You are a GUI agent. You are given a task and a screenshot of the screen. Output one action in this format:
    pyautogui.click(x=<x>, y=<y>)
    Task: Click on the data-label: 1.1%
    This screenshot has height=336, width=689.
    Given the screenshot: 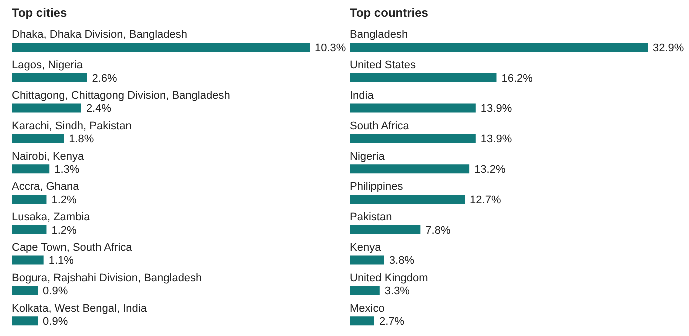 What is the action you would take?
    pyautogui.click(x=61, y=261)
    